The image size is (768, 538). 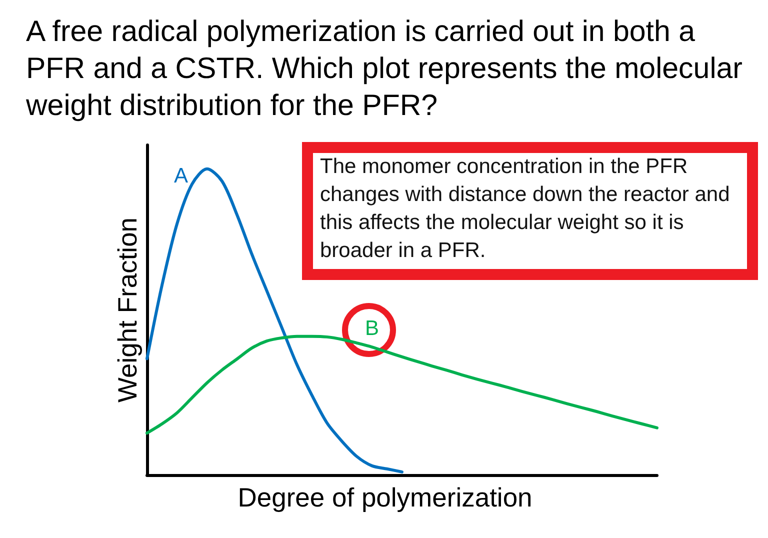 I want to click on annotation: The monomer concentration in the PFR changes with distance down the reactor and this affects the molecular weight so it is broader in a PFR., so click(x=525, y=209).